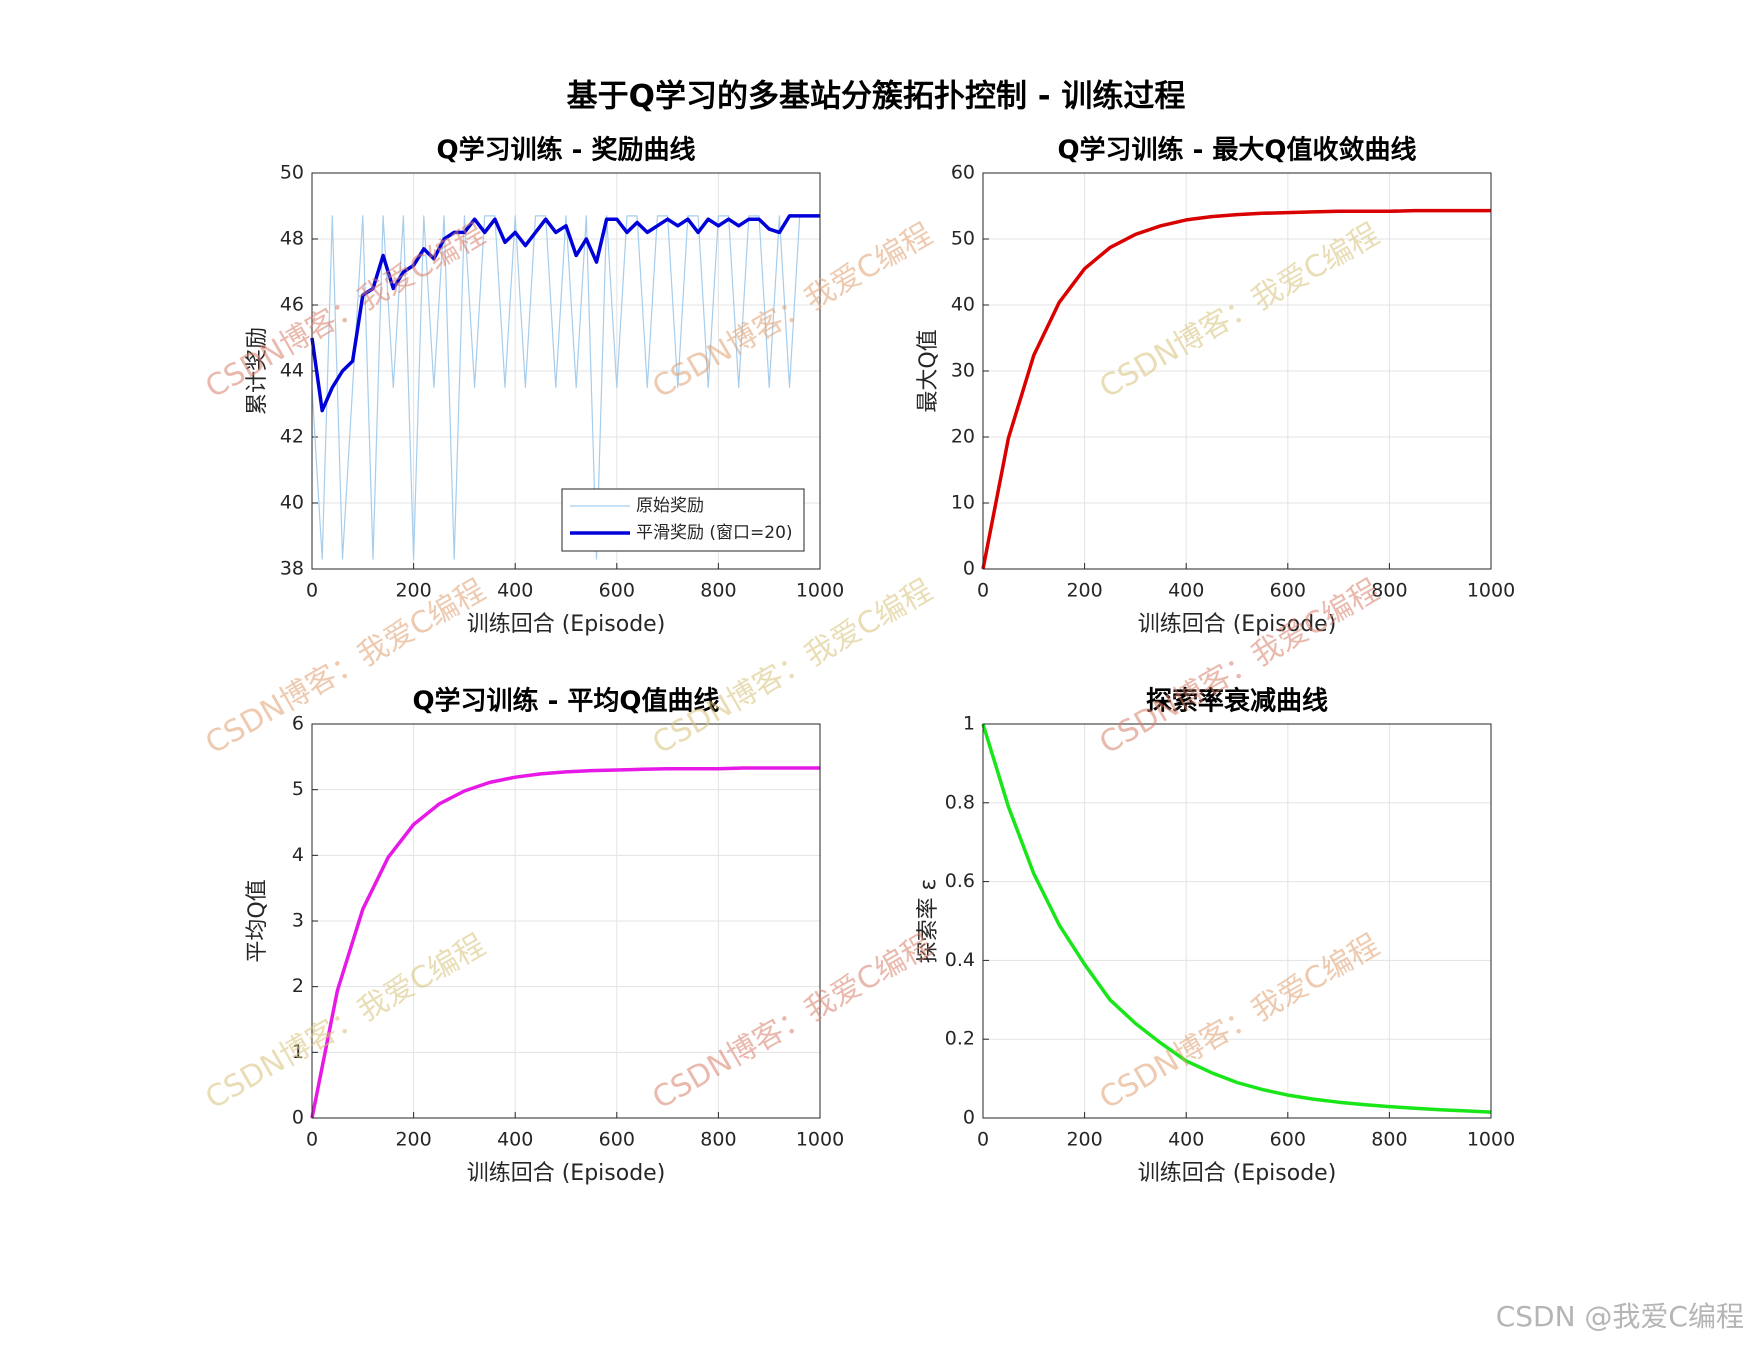  Describe the element at coordinates (298, 724) in the screenshot. I see `y-tick-label: 6` at that location.